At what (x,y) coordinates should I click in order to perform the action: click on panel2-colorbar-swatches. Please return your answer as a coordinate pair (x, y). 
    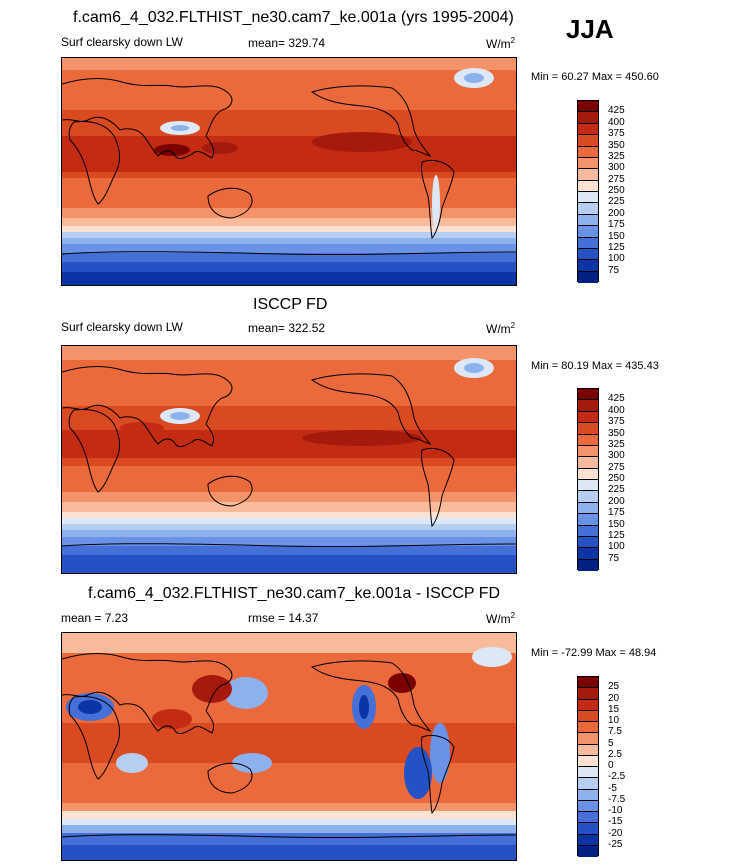
    Looking at the image, I should click on (588, 479).